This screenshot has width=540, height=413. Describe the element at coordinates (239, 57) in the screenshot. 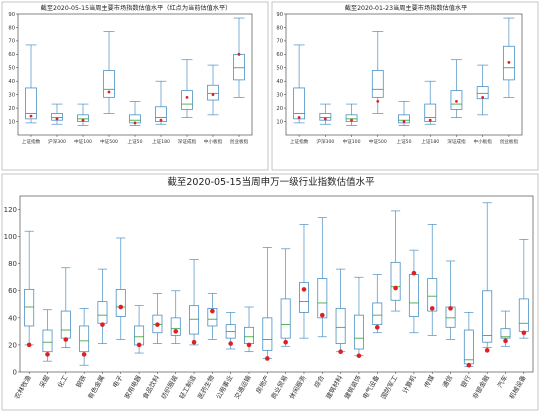

I see `box-创业板指` at that location.